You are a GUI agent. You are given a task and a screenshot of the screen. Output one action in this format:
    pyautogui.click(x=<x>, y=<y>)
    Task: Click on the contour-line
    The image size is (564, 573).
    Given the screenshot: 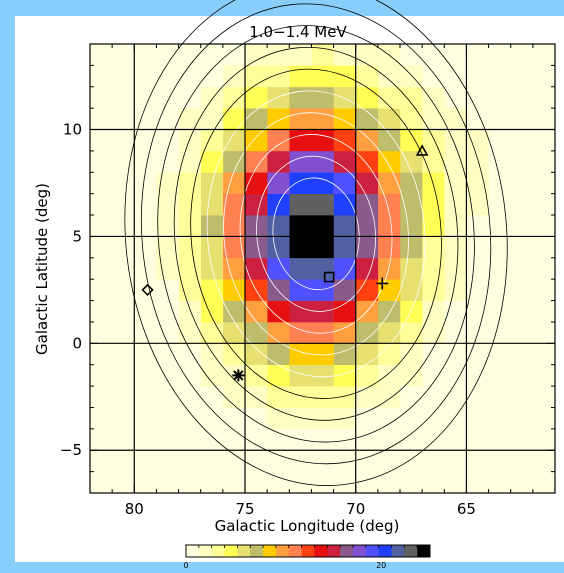 What is the action you would take?
    pyautogui.click(x=316, y=234)
    